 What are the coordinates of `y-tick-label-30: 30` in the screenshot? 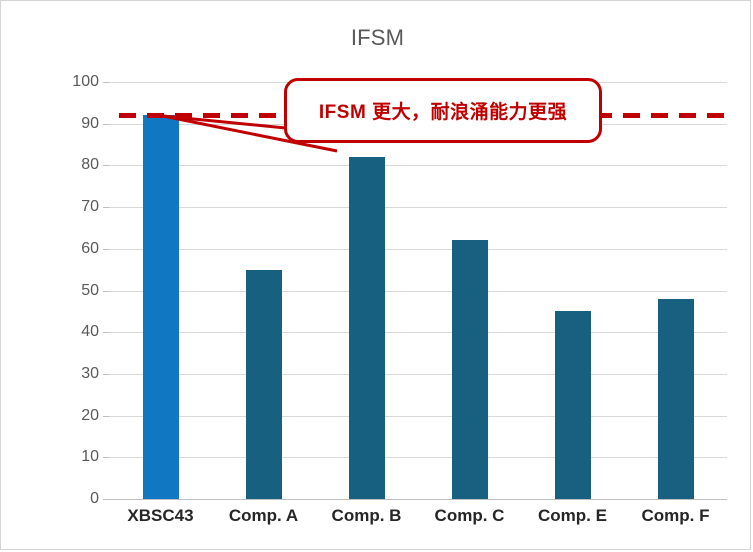 It's located at (90, 373).